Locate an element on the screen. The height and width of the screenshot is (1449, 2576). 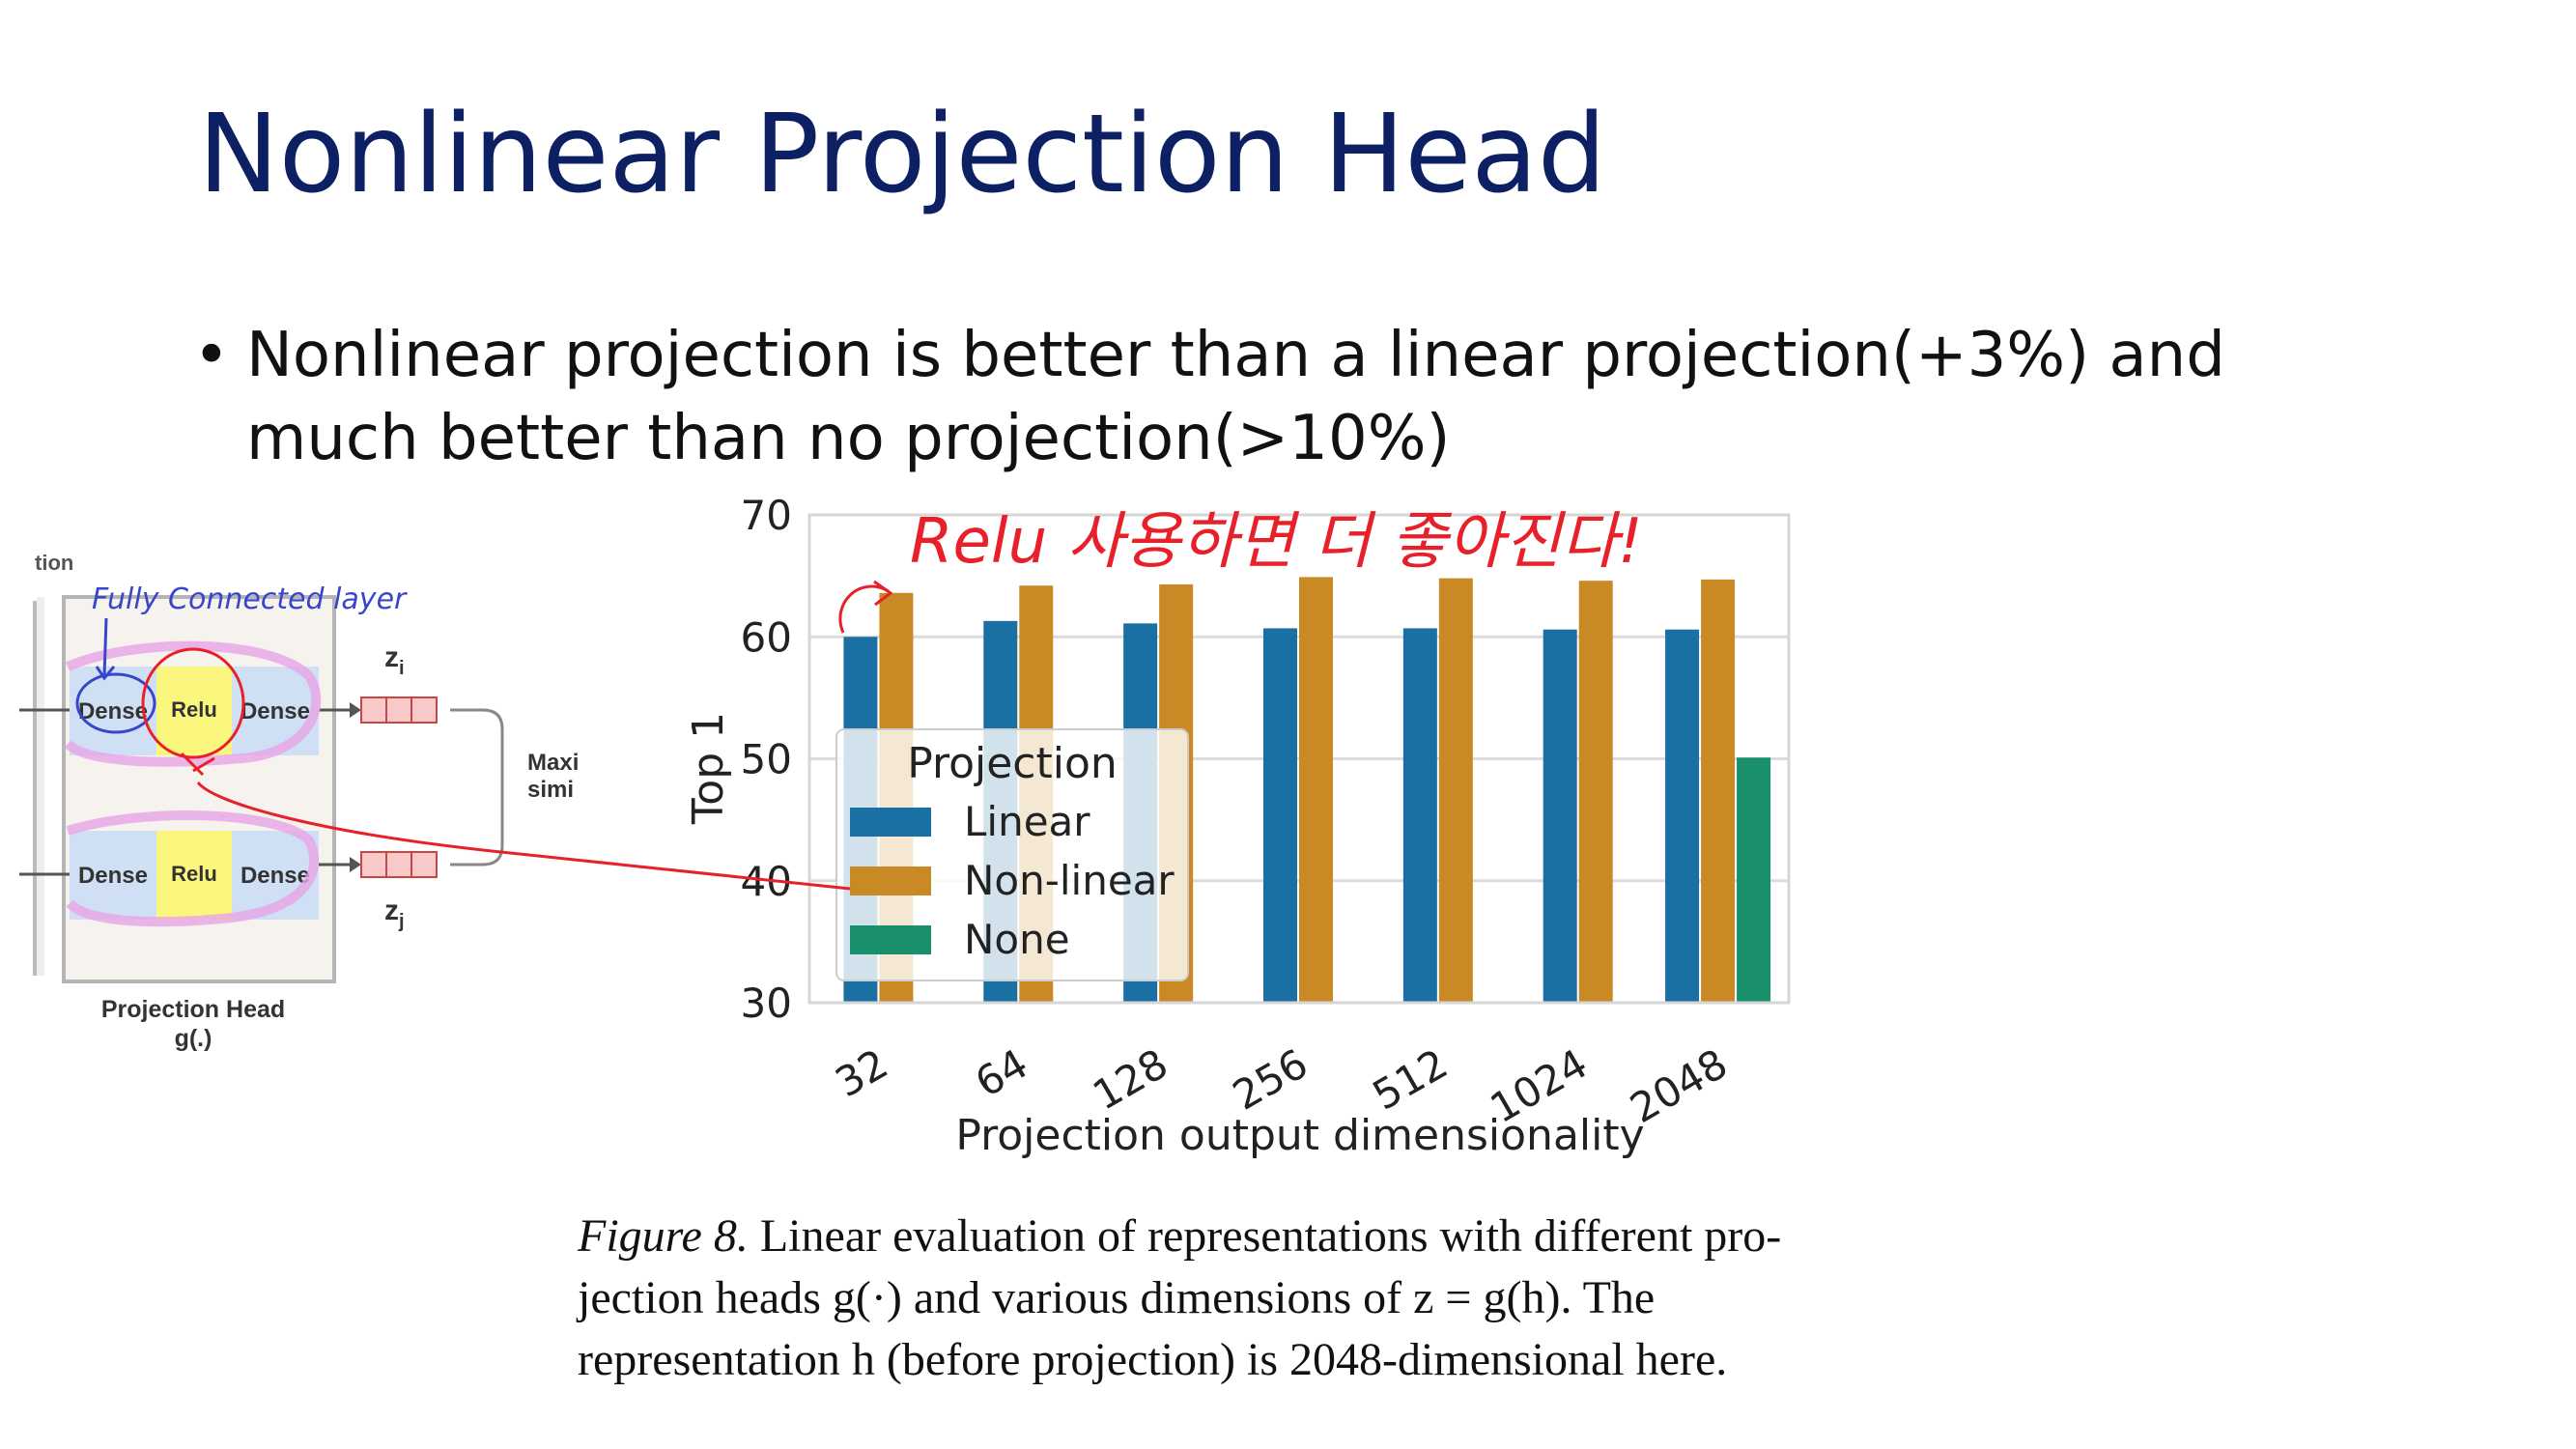
legend-title: Projection is located at coordinates (1012, 763).